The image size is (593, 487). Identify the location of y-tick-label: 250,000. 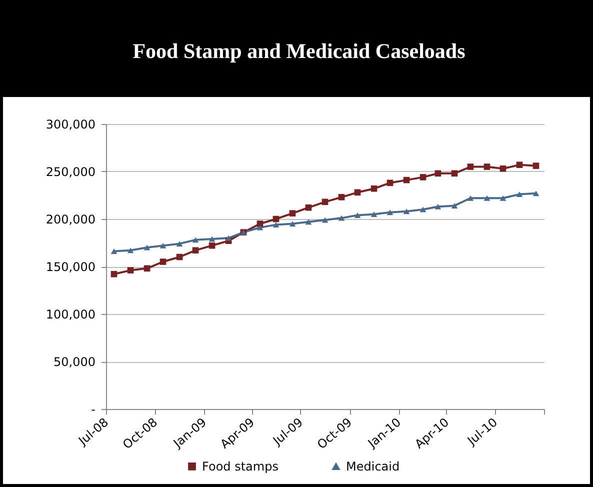
(71, 172).